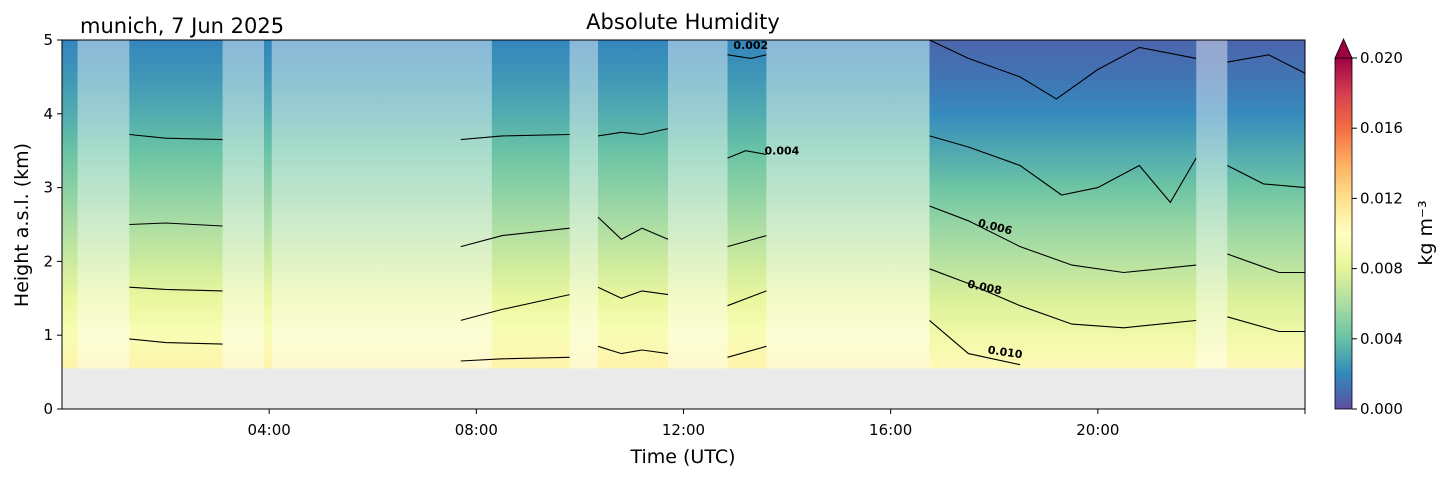 The width and height of the screenshot is (1454, 478). I want to click on y-tick-label: 1, so click(48, 335).